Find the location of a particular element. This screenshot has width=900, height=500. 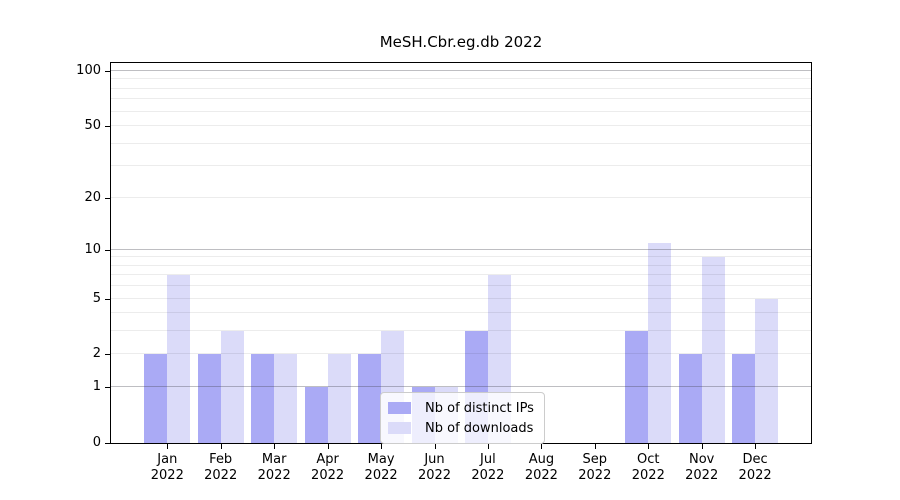

legend: Nb of distinct IPs Nb of downloads is located at coordinates (462, 418).